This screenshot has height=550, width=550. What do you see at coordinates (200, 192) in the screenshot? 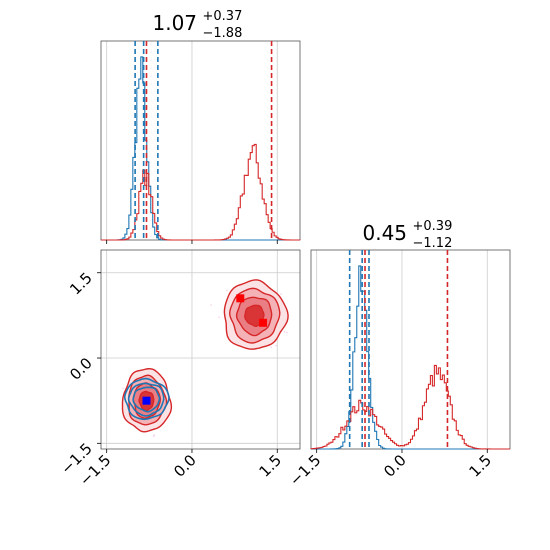
I see `tl-hist-red` at bounding box center [200, 192].